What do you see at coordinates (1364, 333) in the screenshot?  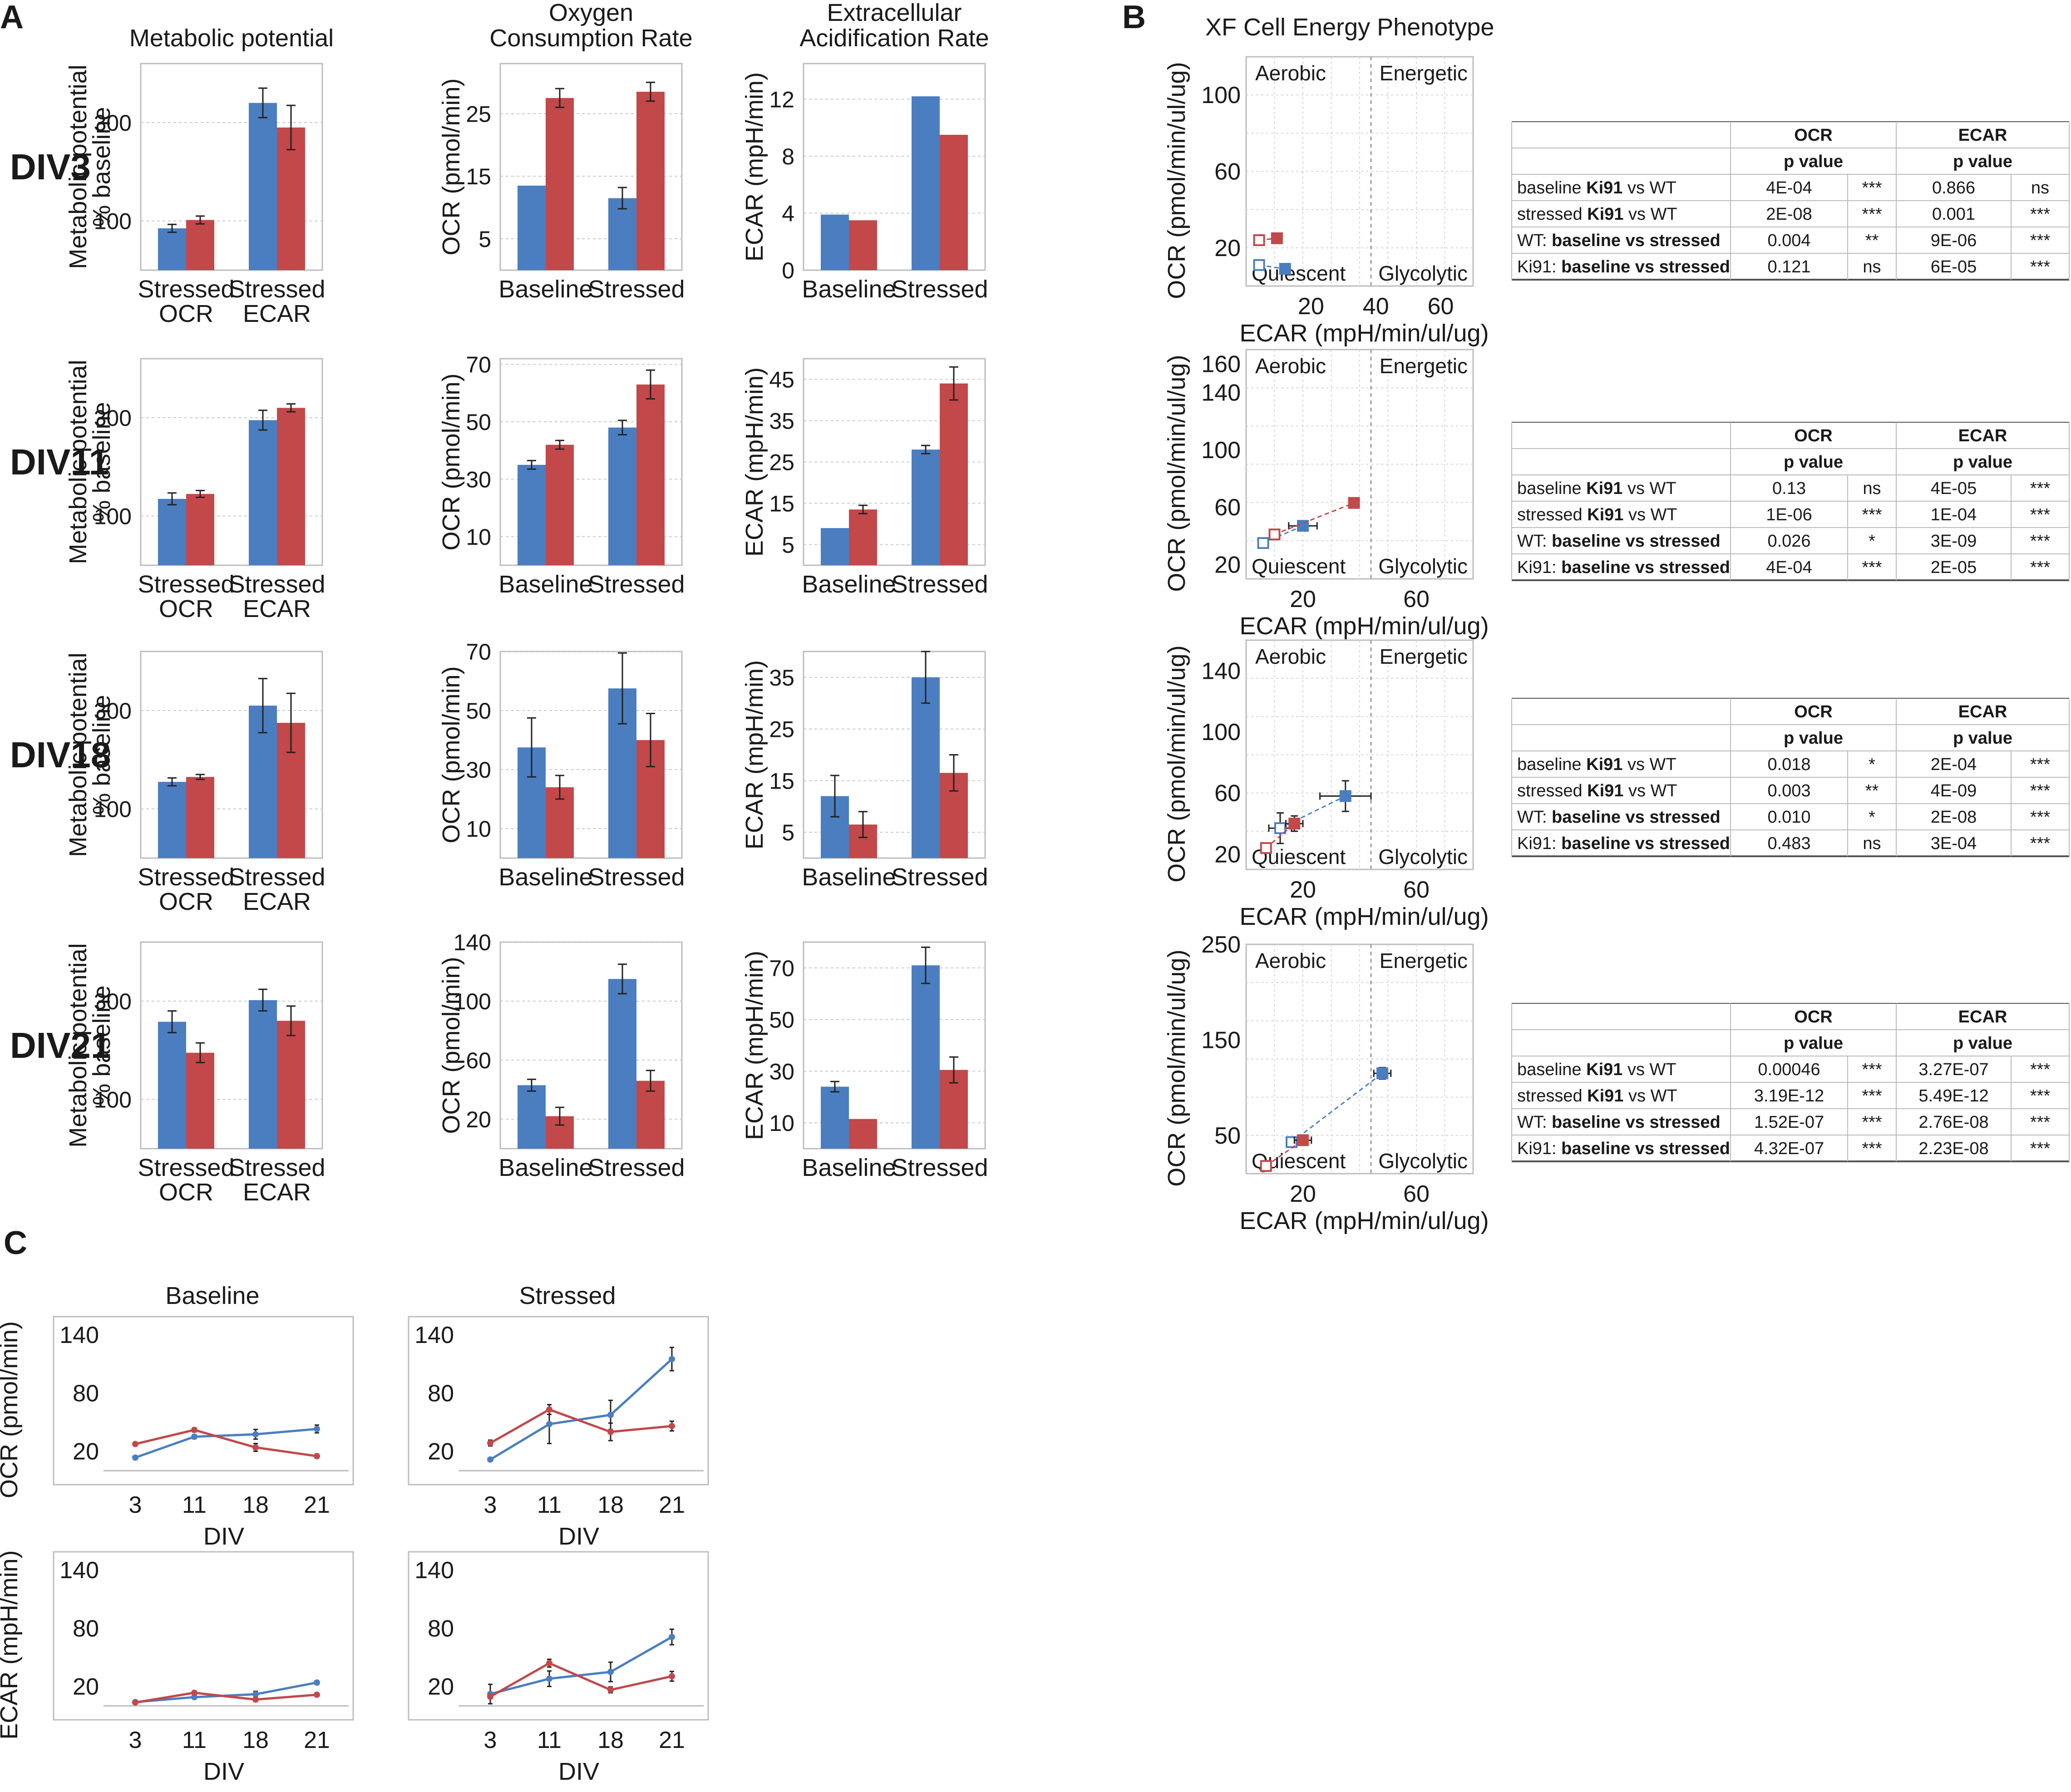 I see `x-axis-label: ECAR (mpH/min/ul/ug)` at bounding box center [1364, 333].